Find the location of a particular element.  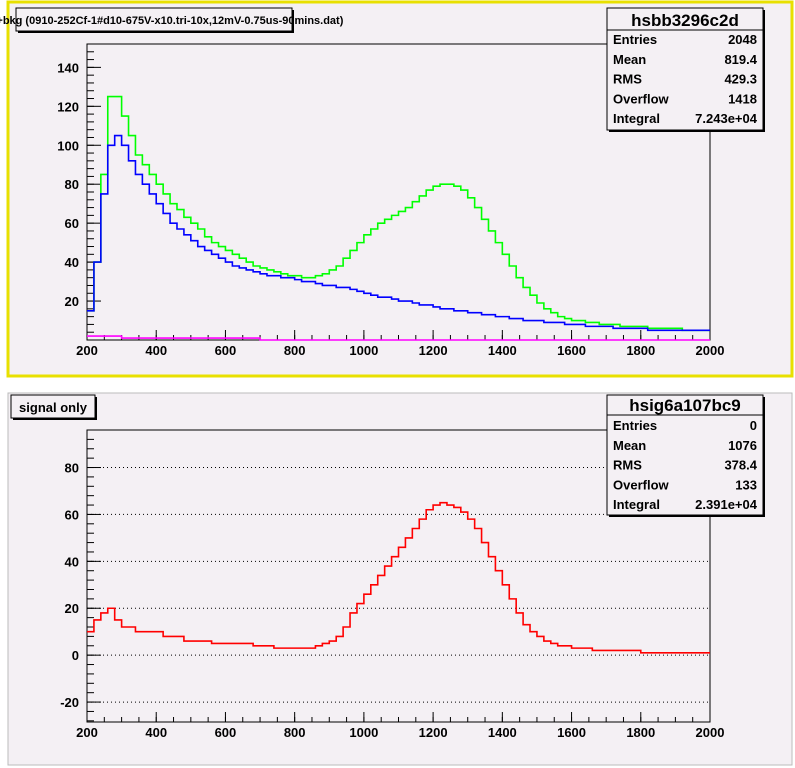

y-tick-label: 0 is located at coordinates (75, 655).